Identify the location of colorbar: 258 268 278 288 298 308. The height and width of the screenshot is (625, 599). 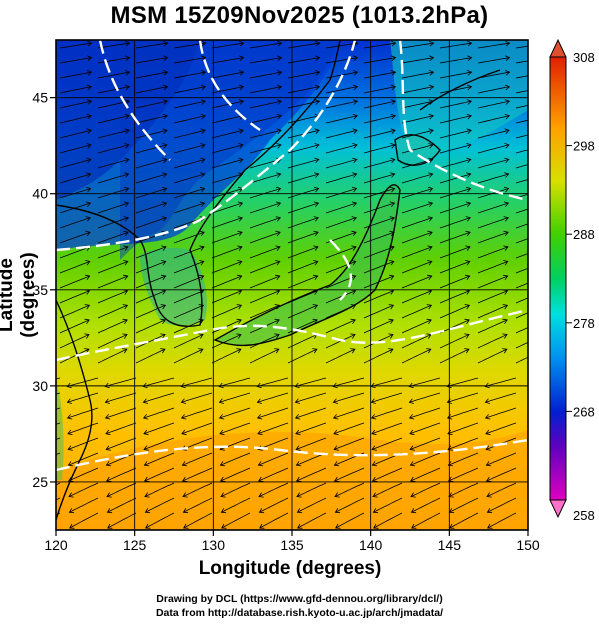
(572, 280).